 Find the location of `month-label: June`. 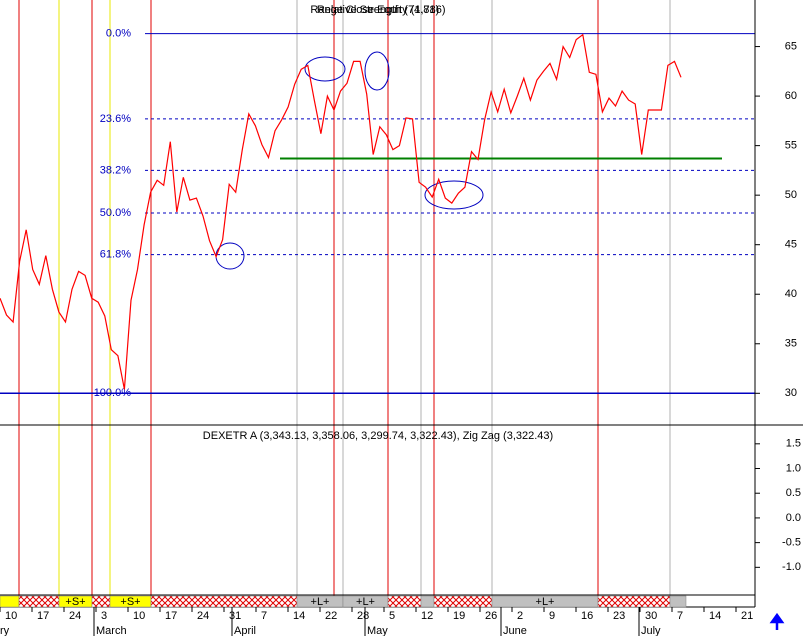

month-label: June is located at coordinates (515, 630).